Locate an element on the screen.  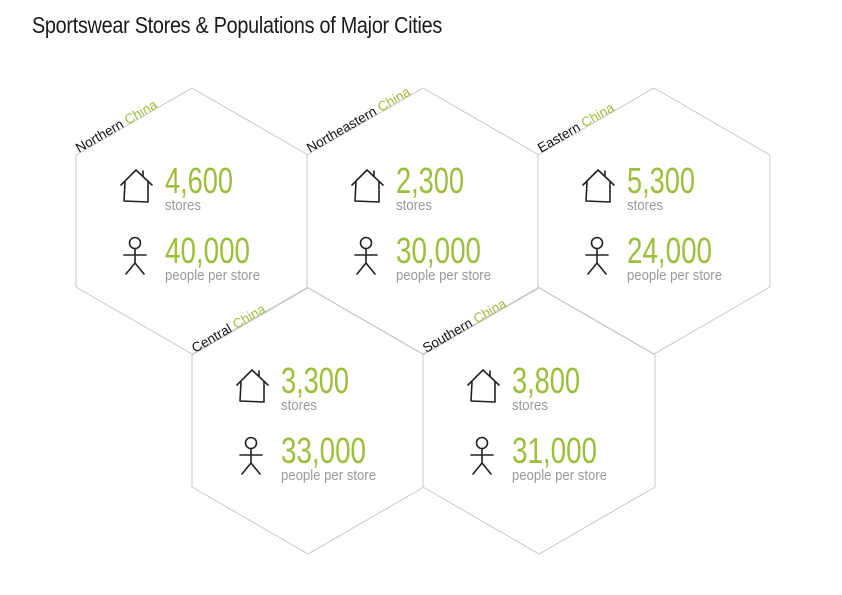
people-per-store-count: 31,000 is located at coordinates (554, 450).